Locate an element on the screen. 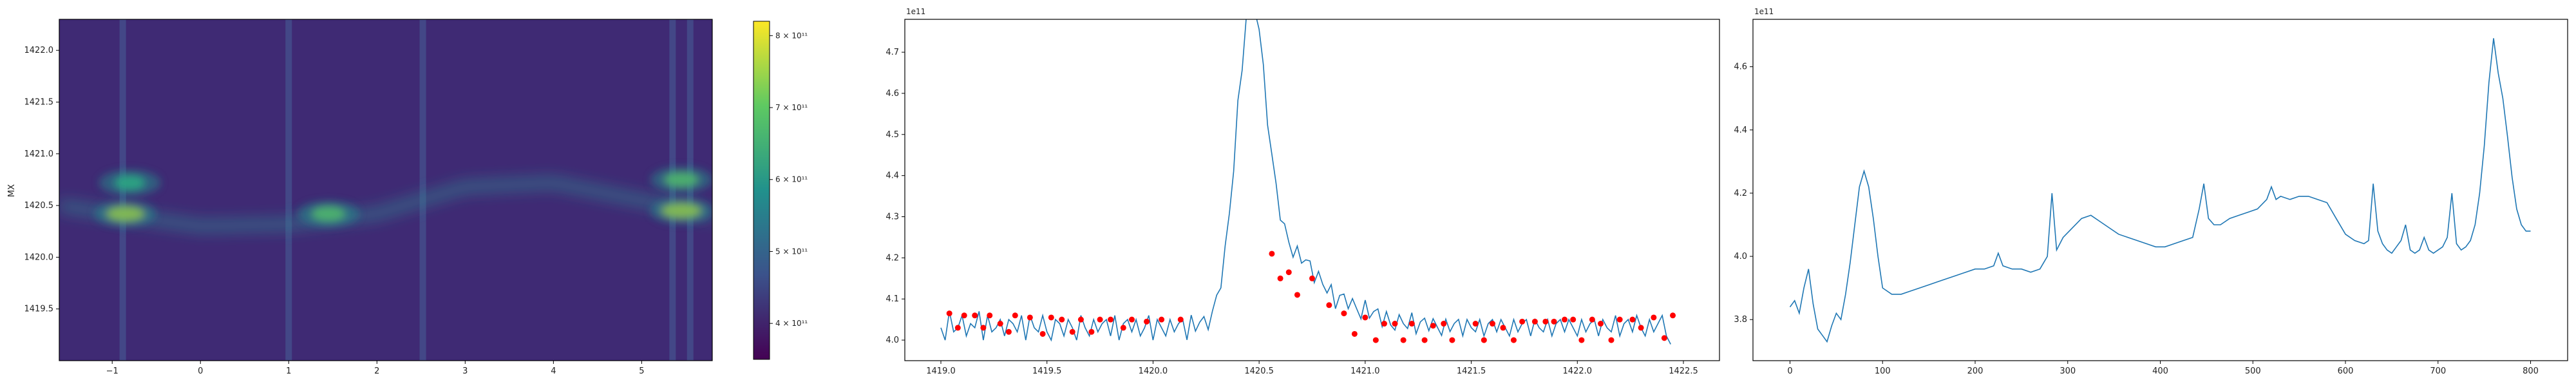 The width and height of the screenshot is (2576, 389). x-tick-label: 1420.5 is located at coordinates (1259, 371).